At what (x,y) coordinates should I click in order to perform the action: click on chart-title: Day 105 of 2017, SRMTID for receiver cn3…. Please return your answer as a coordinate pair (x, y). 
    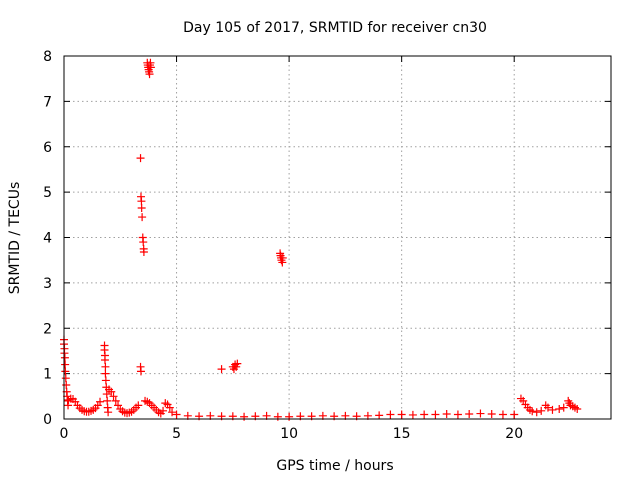
    Looking at the image, I should click on (335, 28).